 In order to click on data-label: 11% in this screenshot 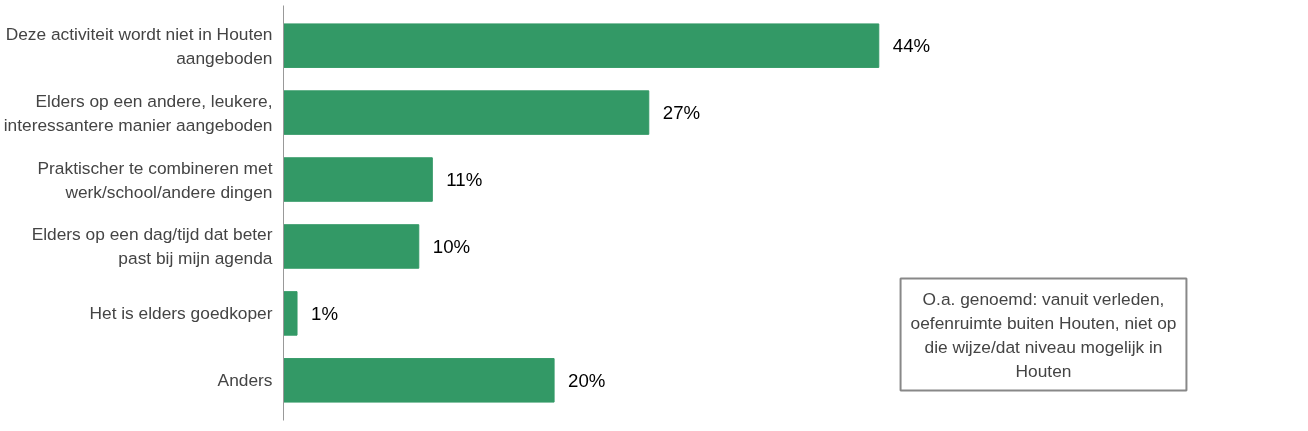, I will do `click(464, 180)`.